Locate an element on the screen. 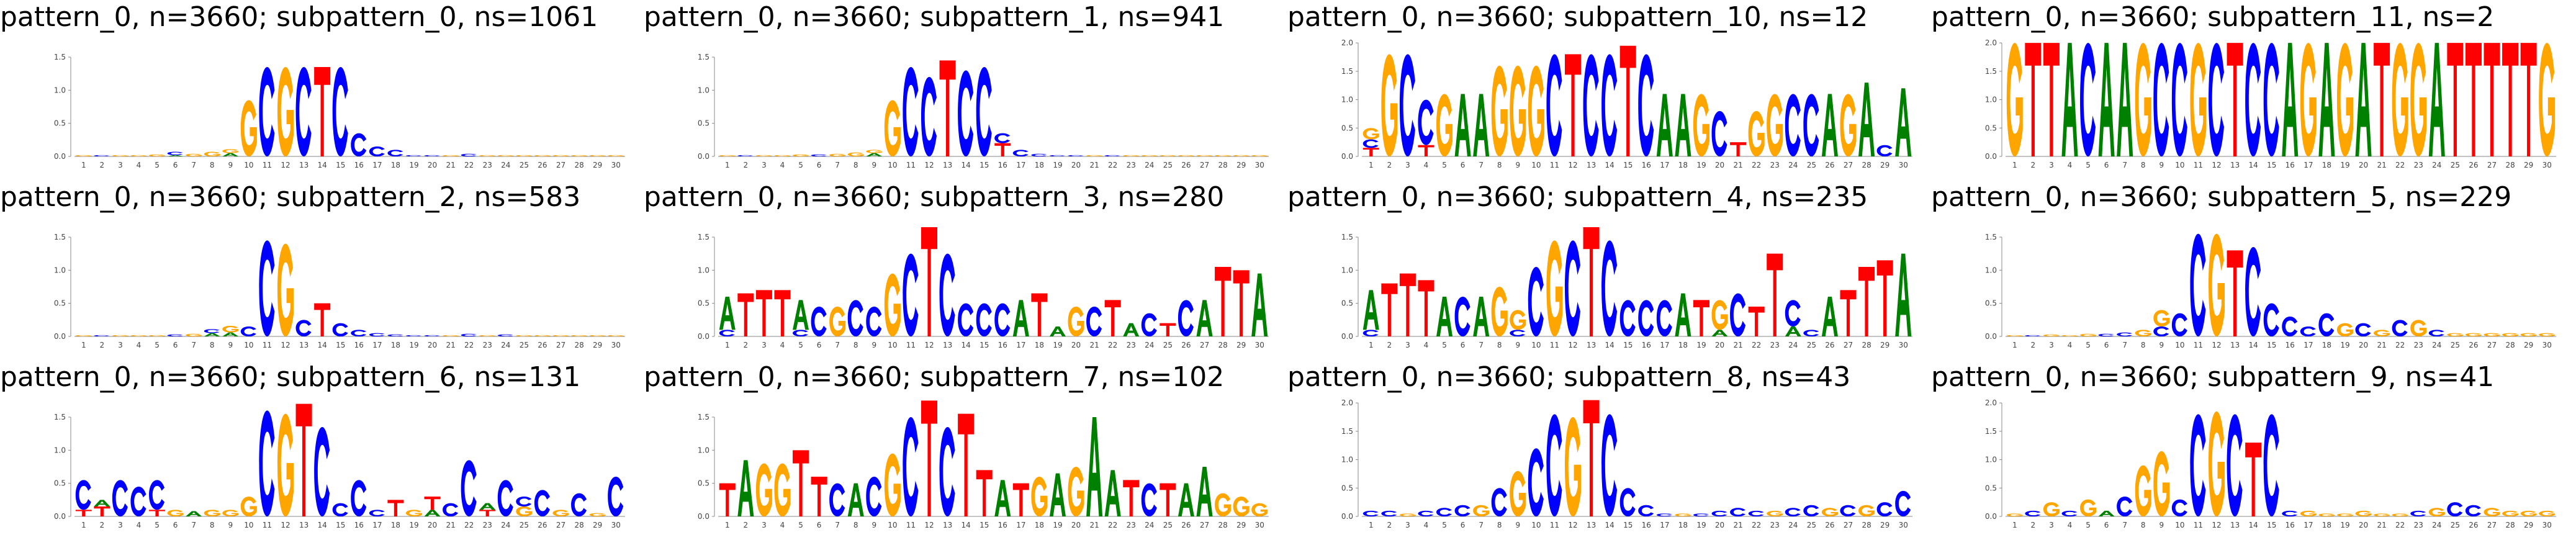  x-tick-label: 14 is located at coordinates (1610, 525).